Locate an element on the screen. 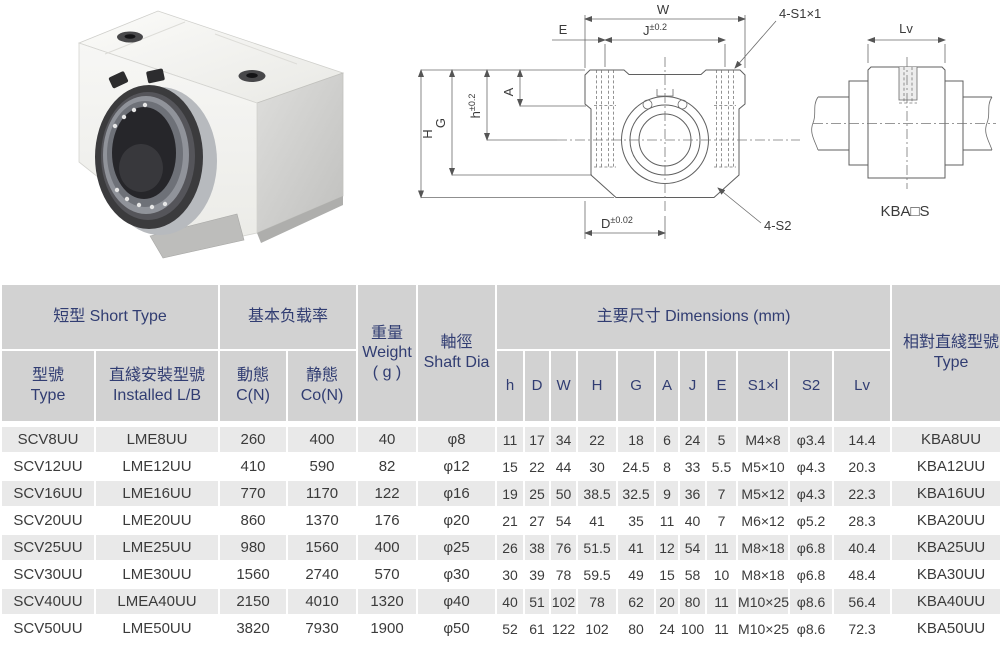 This screenshot has height=659, width=1000. header-type-en: Type is located at coordinates (48, 395).